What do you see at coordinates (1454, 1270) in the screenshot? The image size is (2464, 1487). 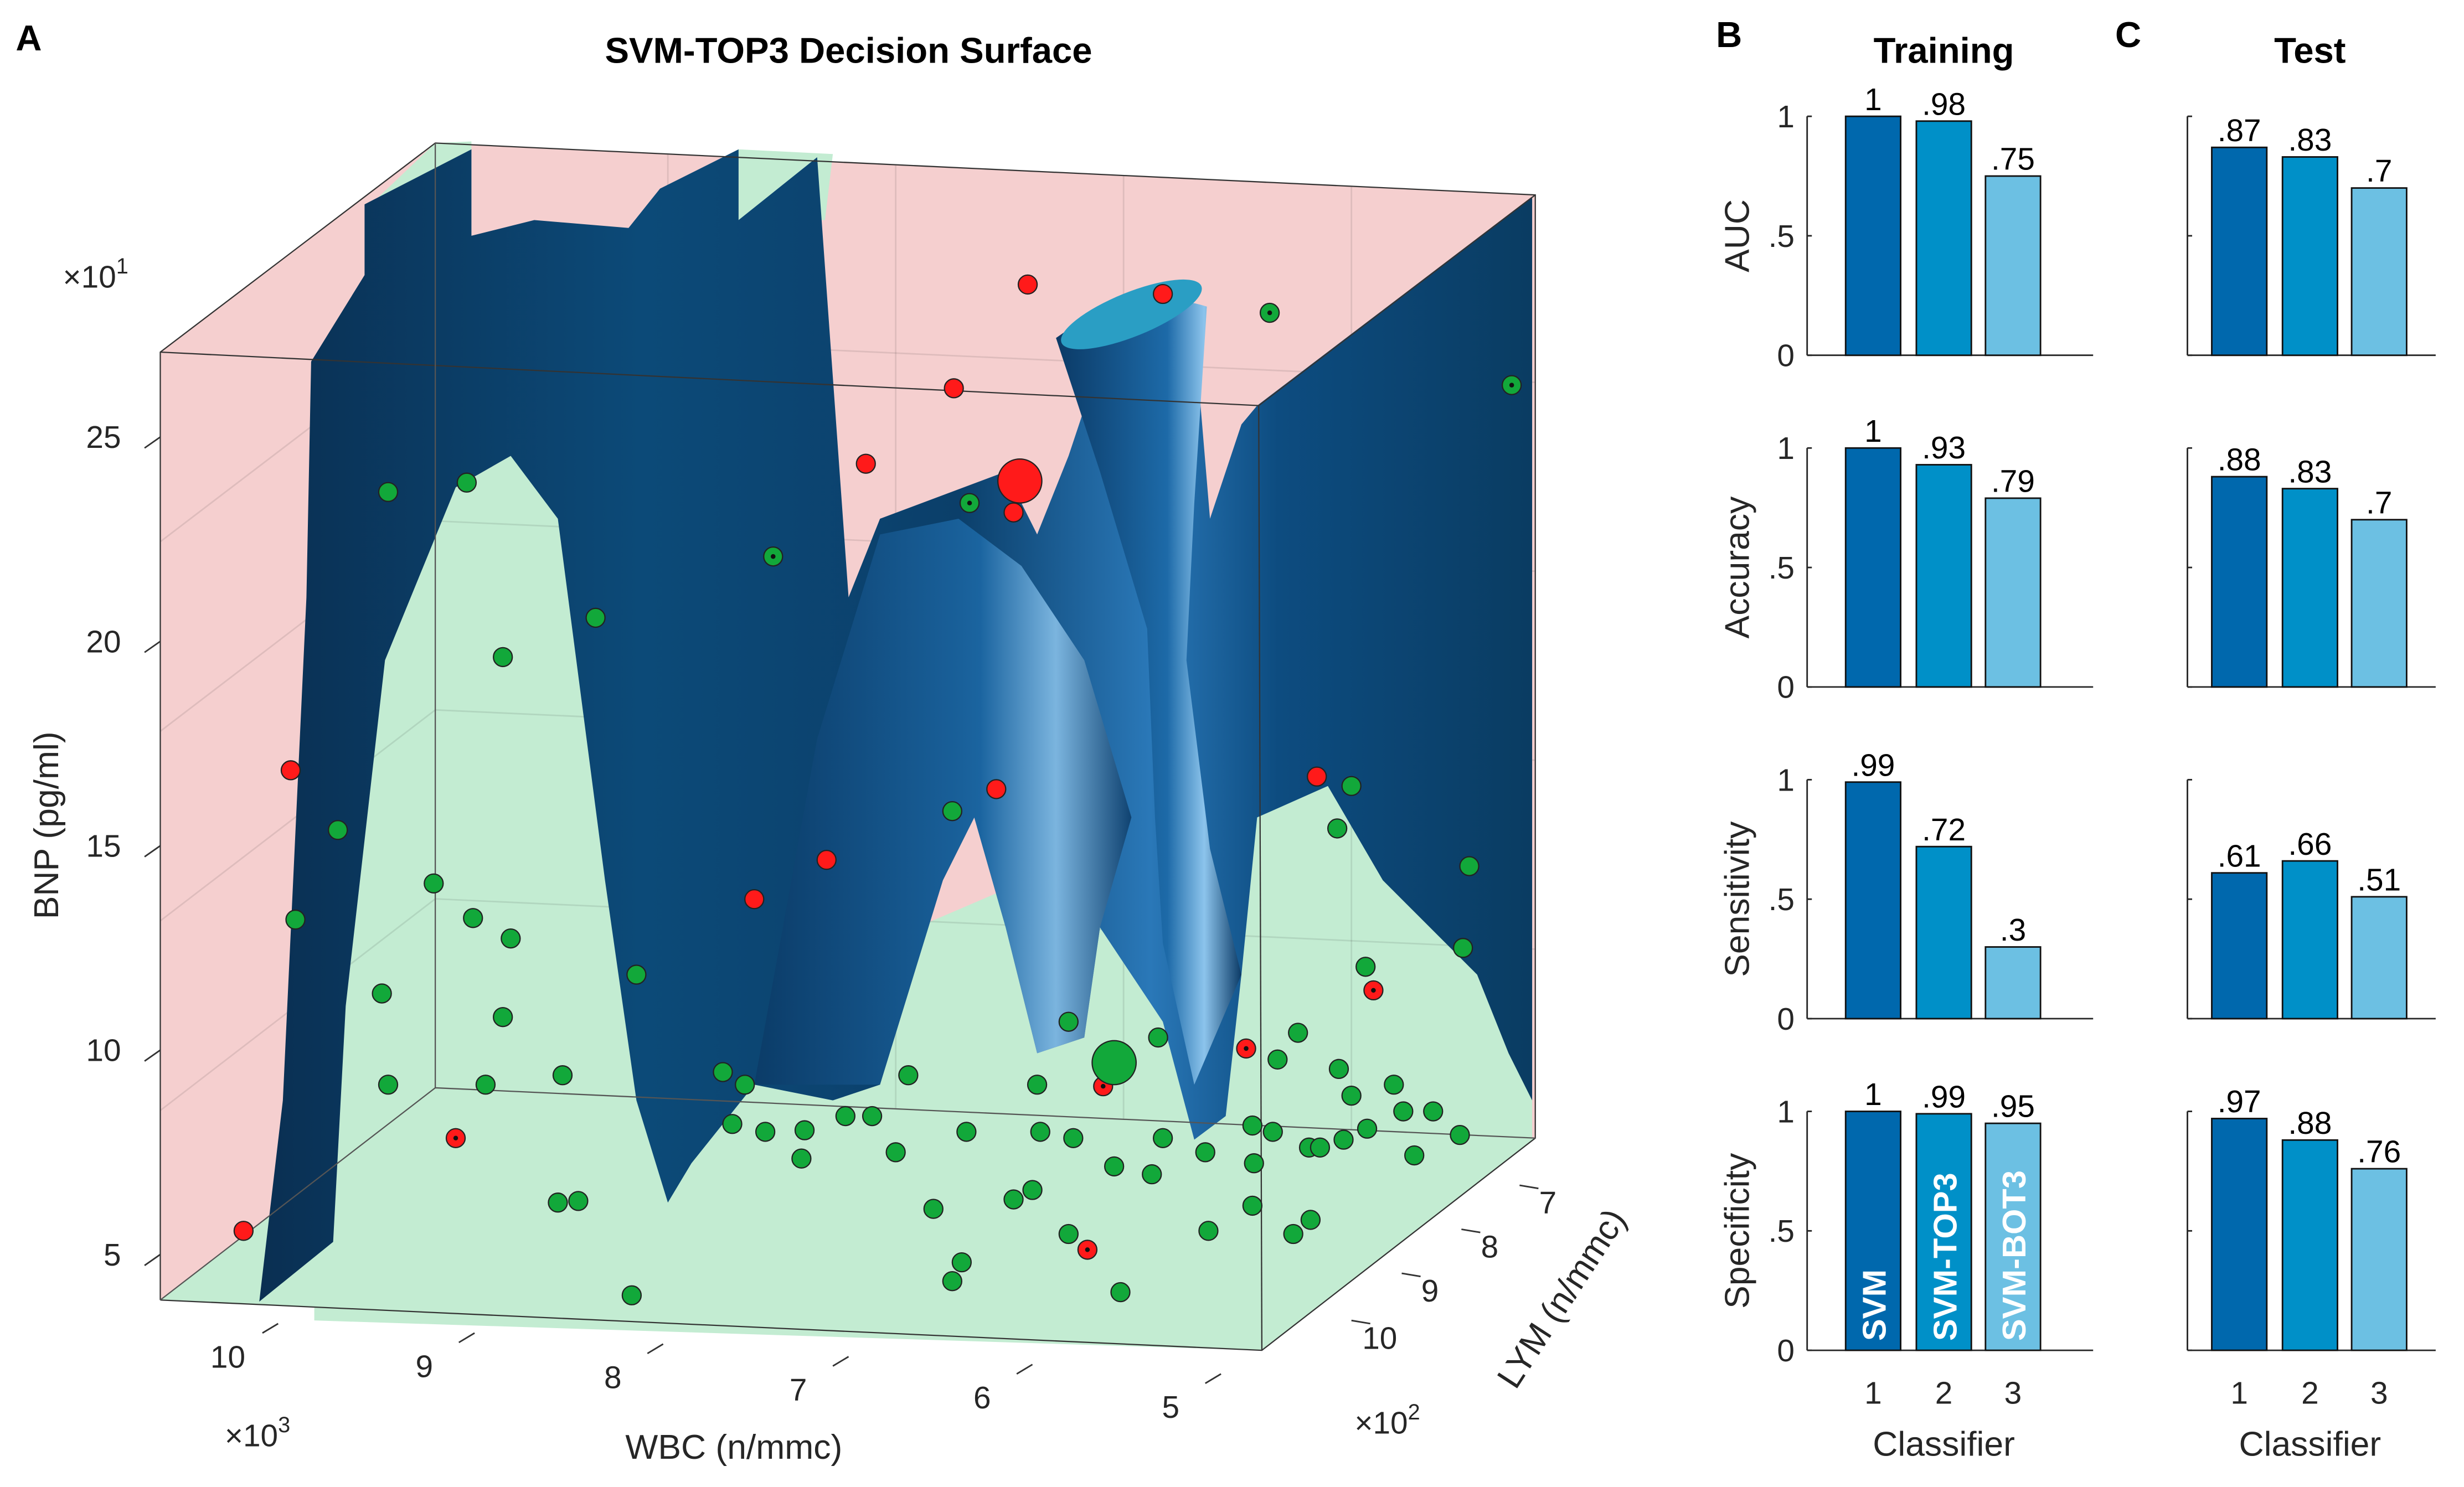 I see `y-axis-ticks: 7 8 9 10` at bounding box center [1454, 1270].